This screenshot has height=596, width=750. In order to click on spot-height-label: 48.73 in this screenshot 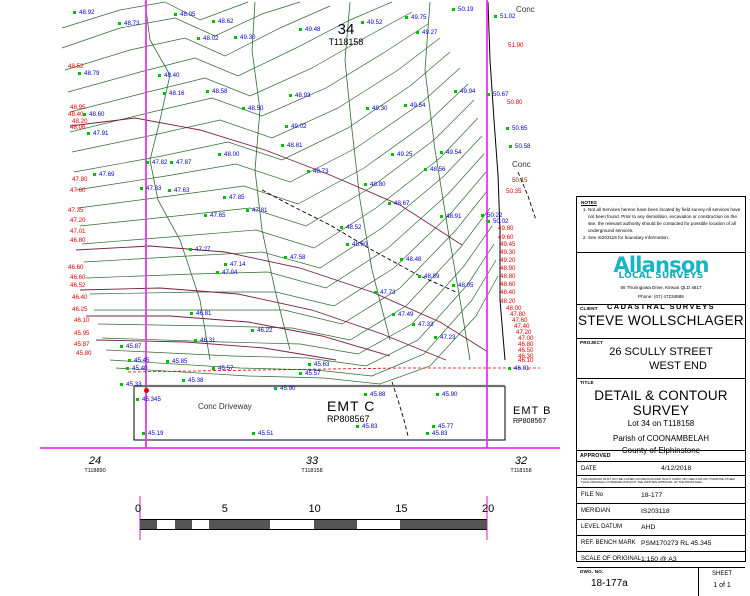, I will do `click(321, 171)`.